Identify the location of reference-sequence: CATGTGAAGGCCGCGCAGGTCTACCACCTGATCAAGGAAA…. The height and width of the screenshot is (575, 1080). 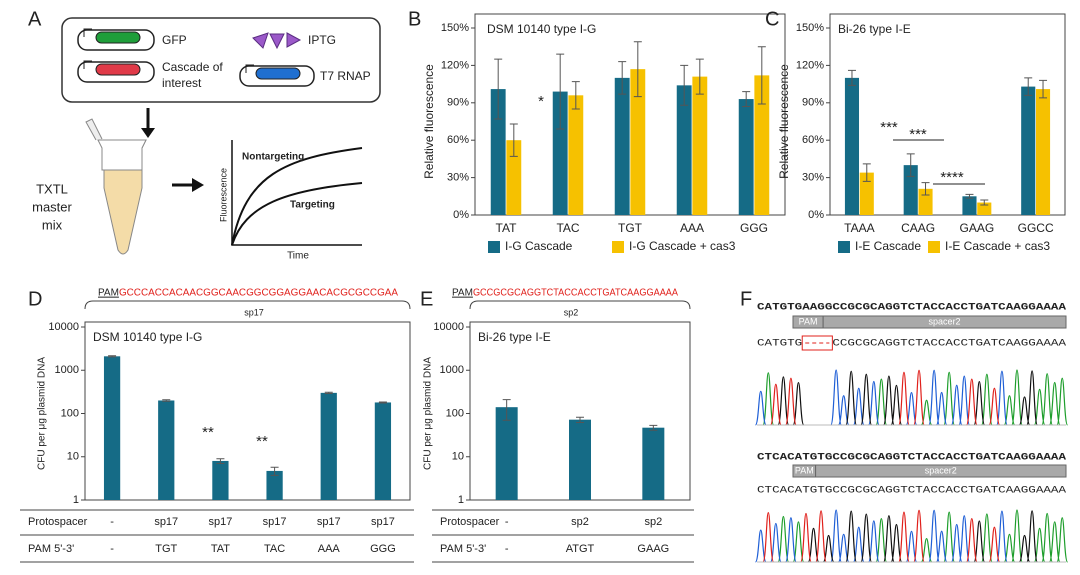
(911, 308).